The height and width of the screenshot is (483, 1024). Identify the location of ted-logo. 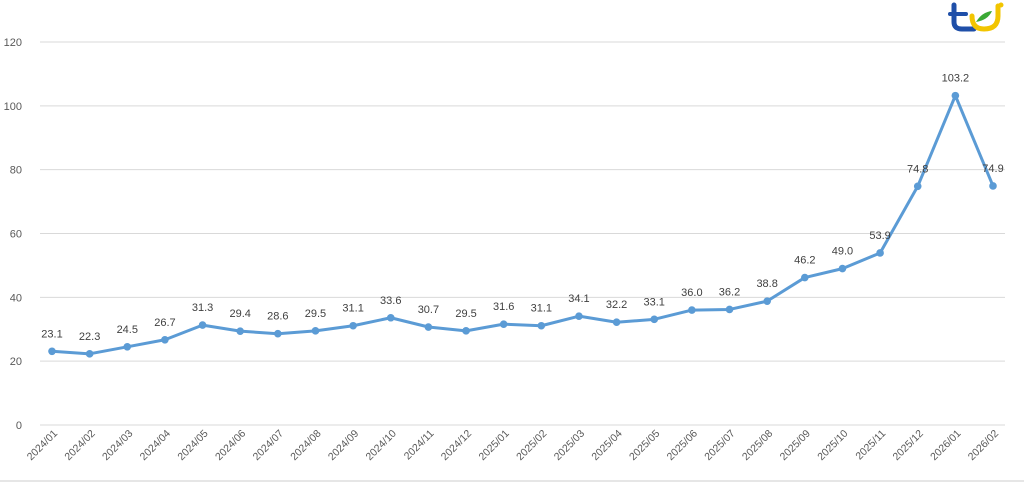
(976, 17).